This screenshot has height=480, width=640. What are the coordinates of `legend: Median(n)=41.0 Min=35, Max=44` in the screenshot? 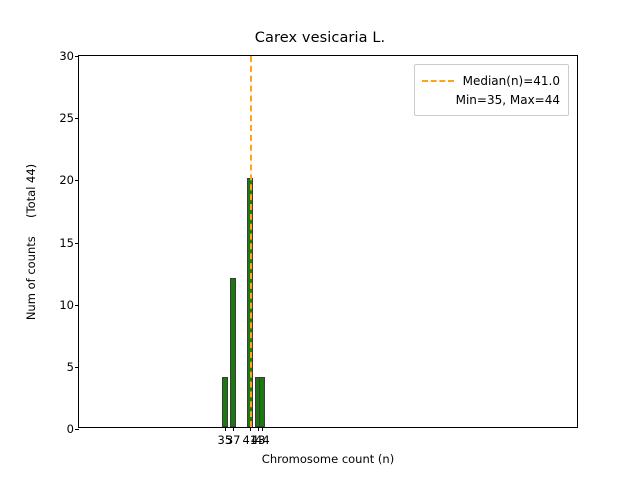 It's located at (491, 90).